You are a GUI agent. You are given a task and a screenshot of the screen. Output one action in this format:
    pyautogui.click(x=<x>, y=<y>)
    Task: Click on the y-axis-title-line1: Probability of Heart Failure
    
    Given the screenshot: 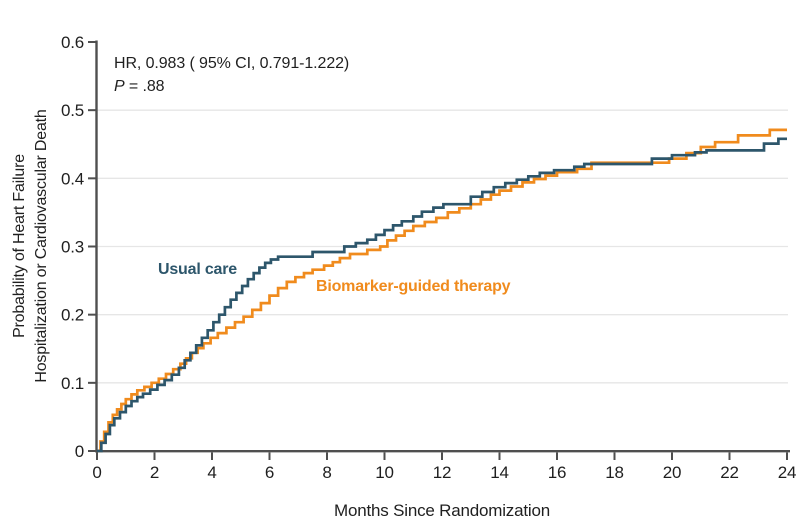 What is the action you would take?
    pyautogui.click(x=19, y=246)
    